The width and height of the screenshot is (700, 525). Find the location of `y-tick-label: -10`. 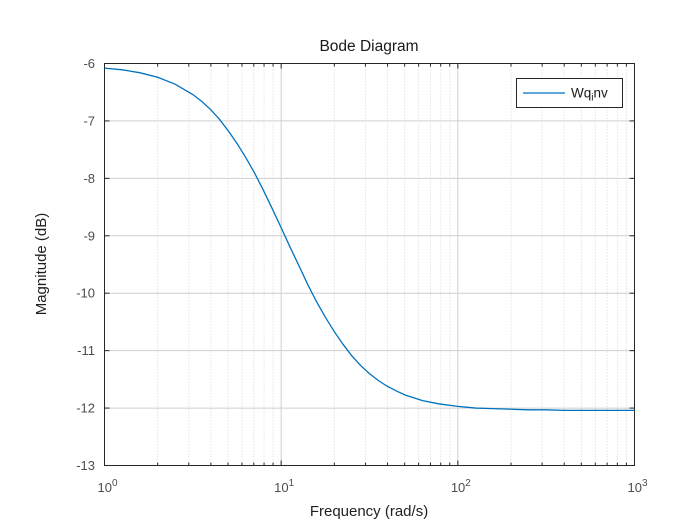

y-tick-label: -10 is located at coordinates (85, 293).